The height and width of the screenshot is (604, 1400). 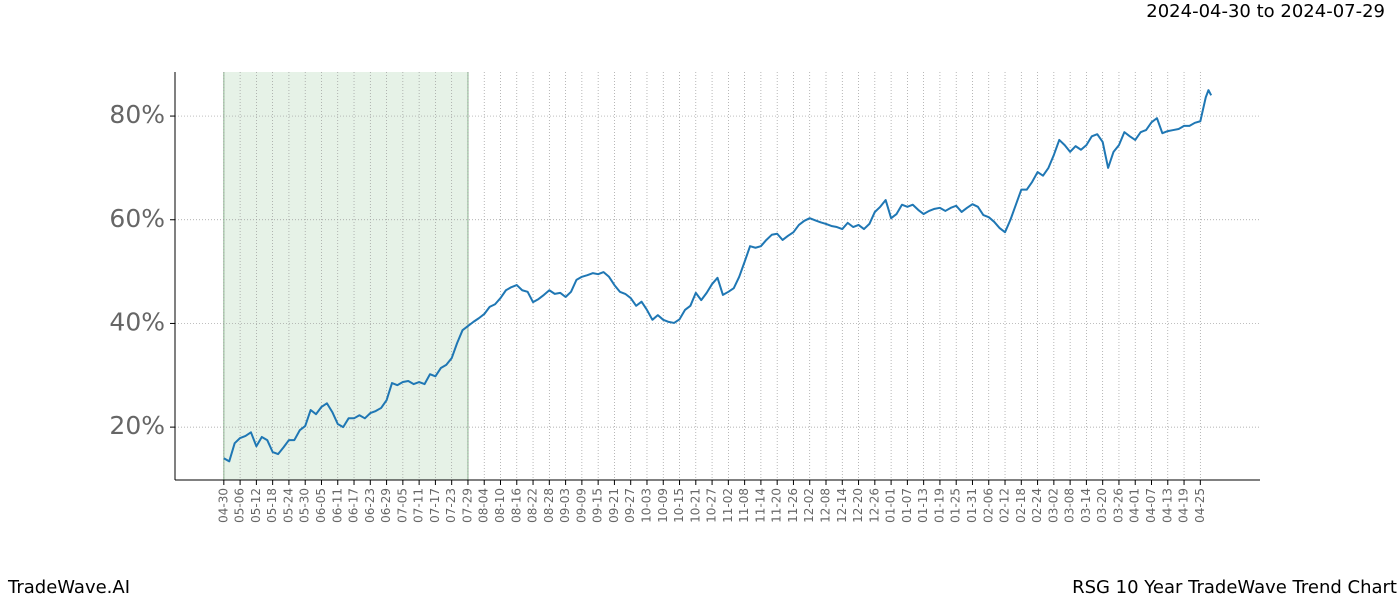 I want to click on x-tick-label: 08-04, so click(x=484, y=505).